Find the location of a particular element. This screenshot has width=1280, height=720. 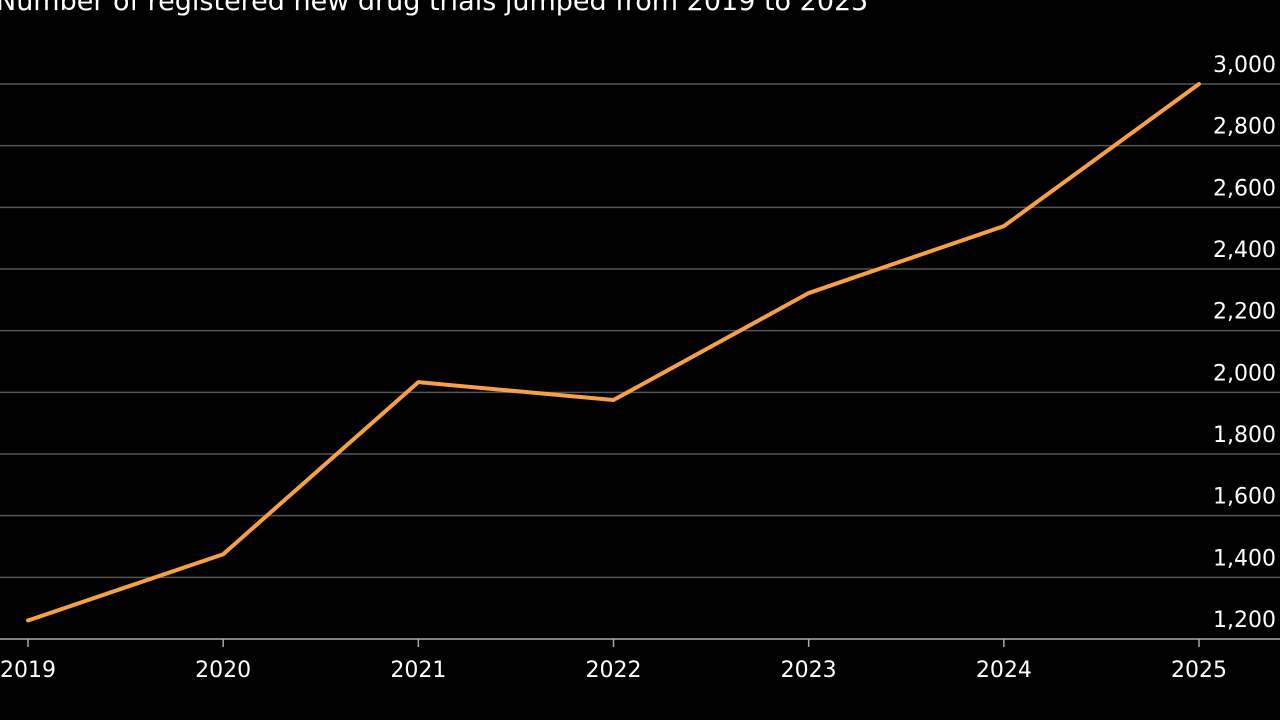

y-tick-label: 1,600 is located at coordinates (1244, 497).